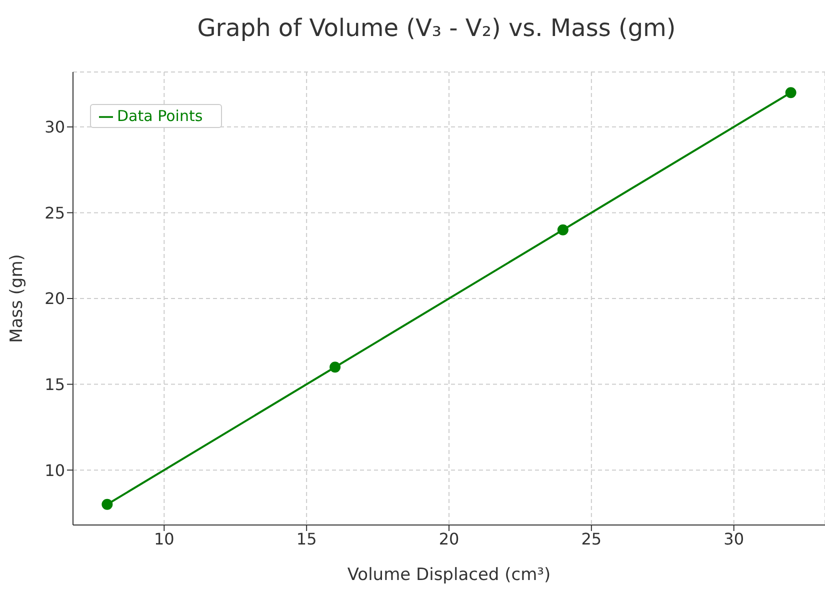  I want to click on x-tick-label: 20, so click(449, 538).